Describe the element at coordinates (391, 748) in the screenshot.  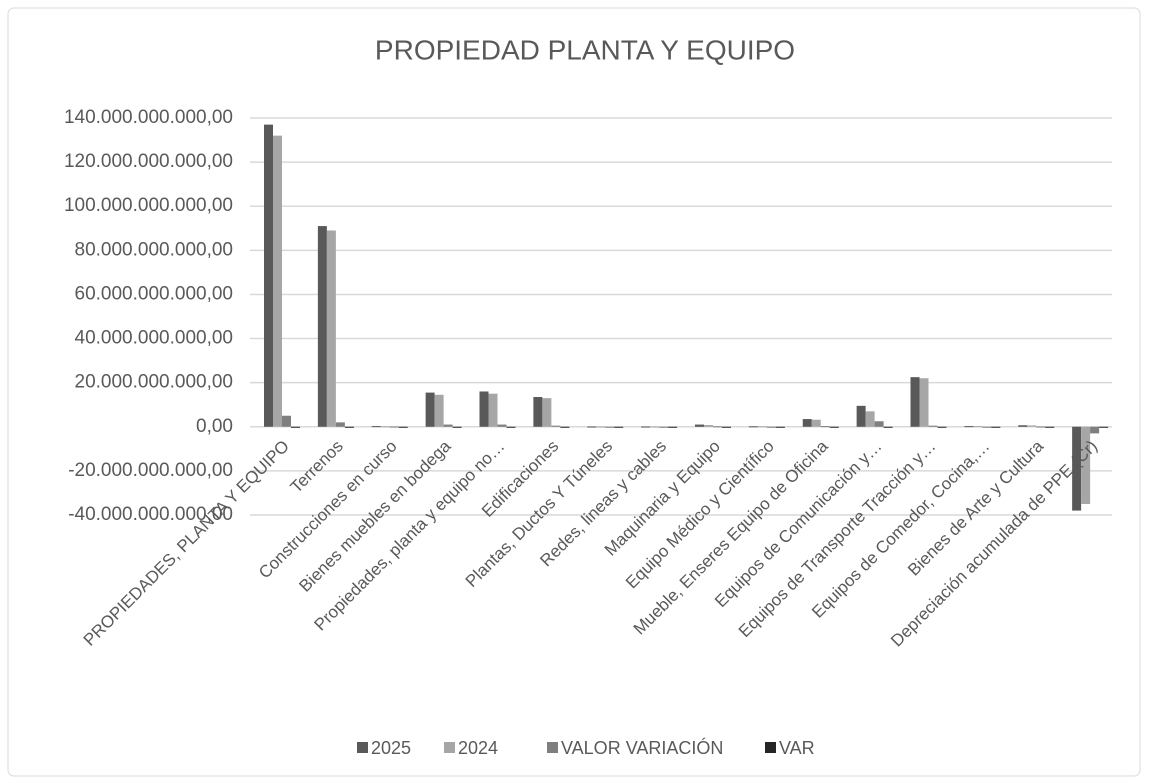
I see `legend-label: 2025` at that location.